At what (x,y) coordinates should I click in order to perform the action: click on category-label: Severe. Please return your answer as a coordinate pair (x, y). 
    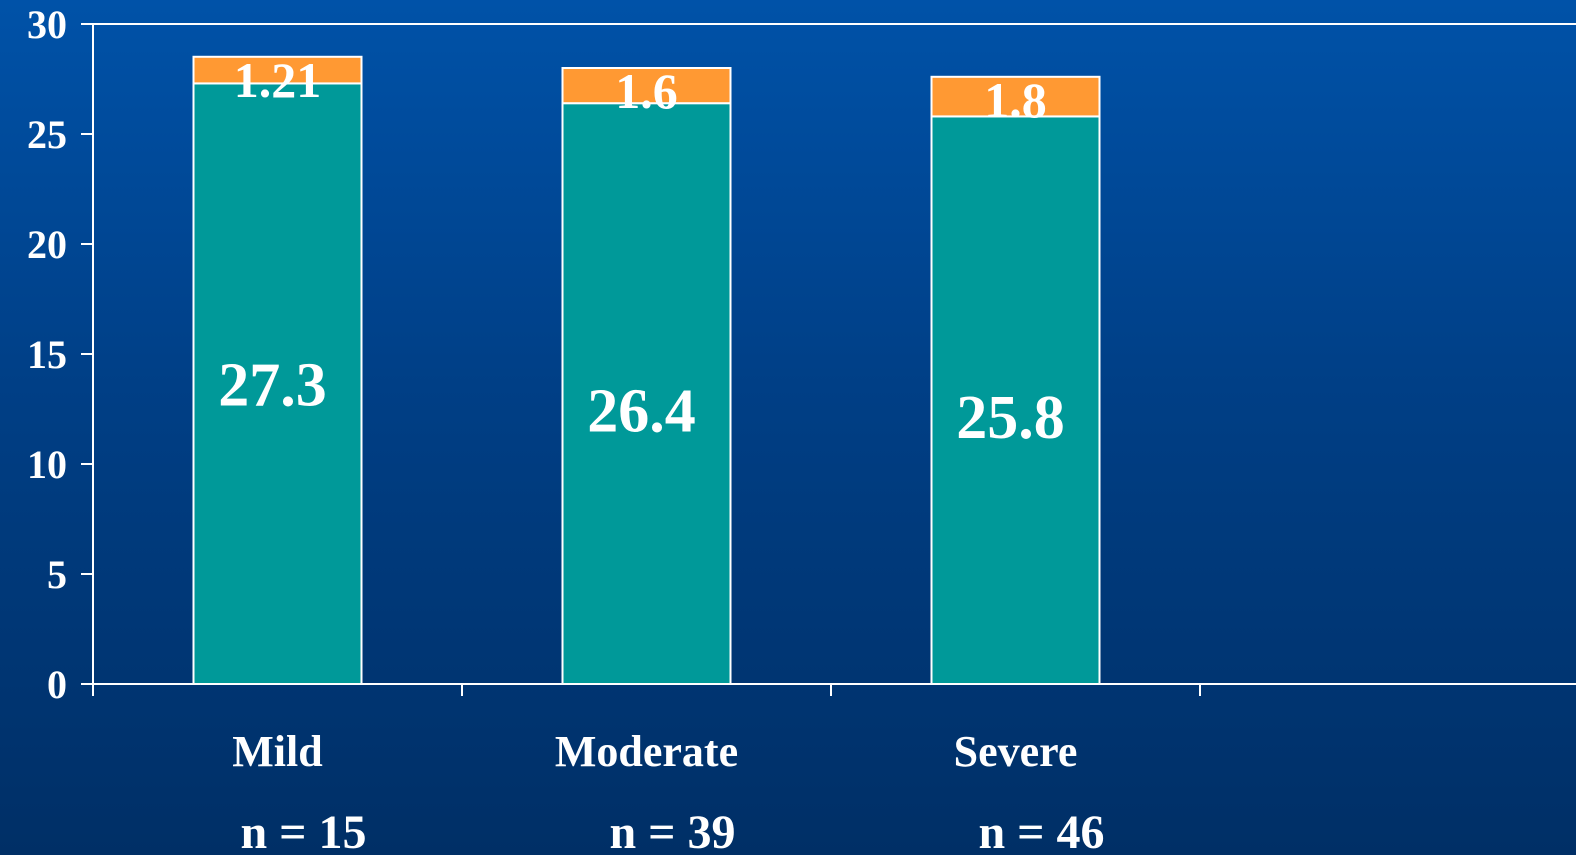
    Looking at the image, I should click on (1016, 751).